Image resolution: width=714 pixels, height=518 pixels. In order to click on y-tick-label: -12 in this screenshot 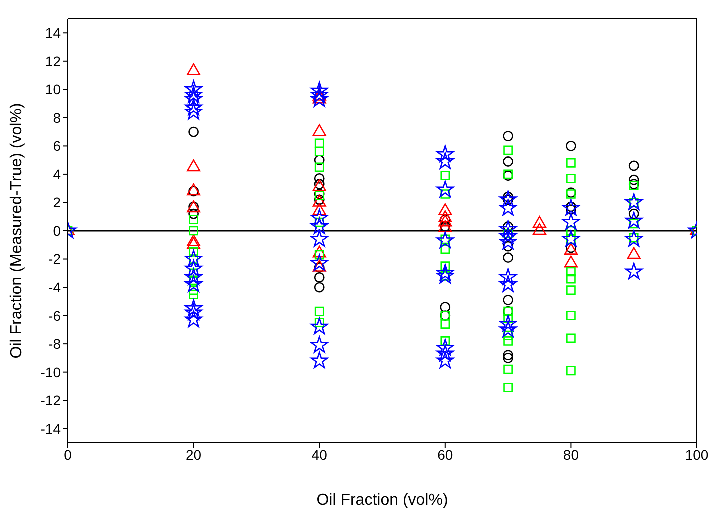, I will do `click(51, 400)`.